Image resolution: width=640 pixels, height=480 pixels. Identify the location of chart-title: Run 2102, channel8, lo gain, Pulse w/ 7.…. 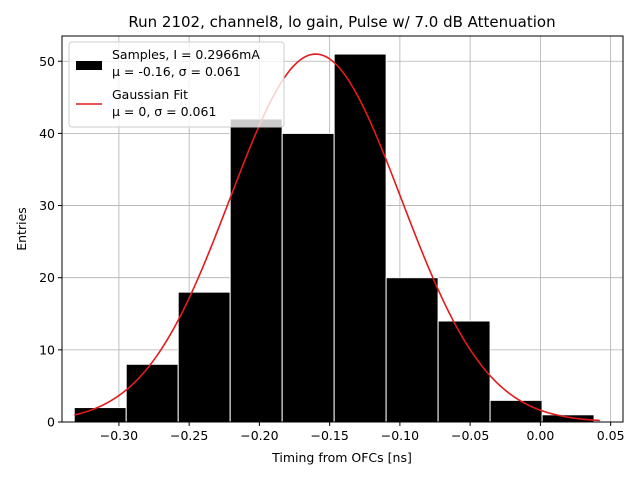
(341, 22).